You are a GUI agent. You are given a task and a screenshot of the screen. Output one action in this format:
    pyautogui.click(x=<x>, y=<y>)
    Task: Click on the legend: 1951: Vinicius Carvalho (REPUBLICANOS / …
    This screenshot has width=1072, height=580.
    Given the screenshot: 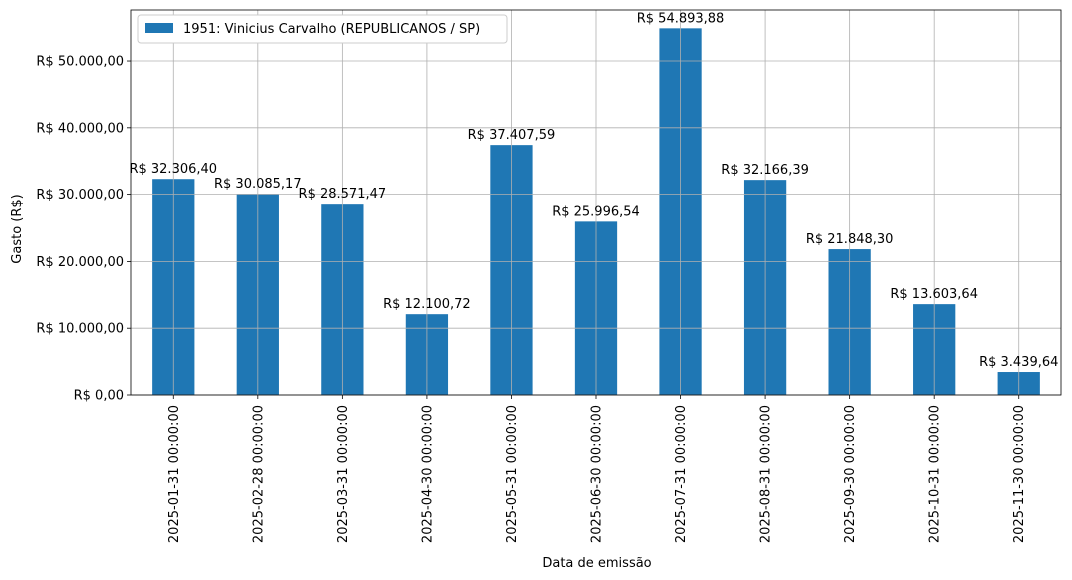 What is the action you would take?
    pyautogui.click(x=322, y=29)
    